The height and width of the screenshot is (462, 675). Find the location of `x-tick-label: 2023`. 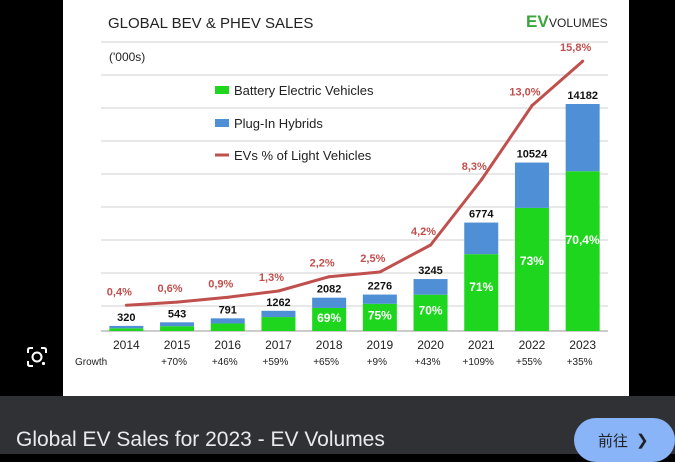

x-tick-label: 2023 is located at coordinates (582, 345).